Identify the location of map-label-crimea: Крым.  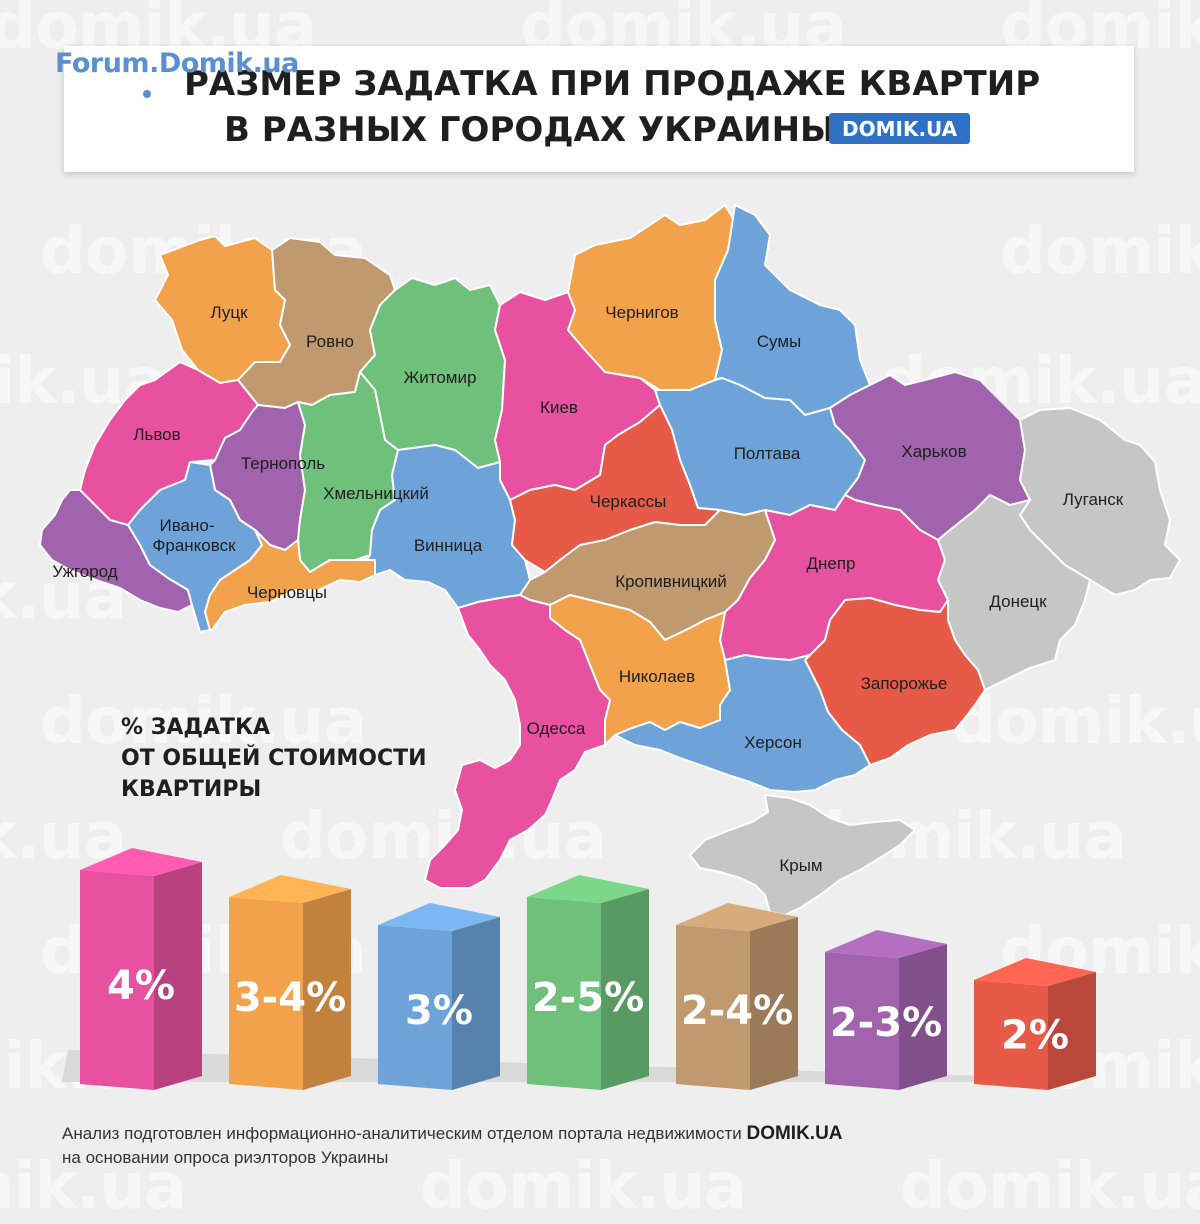
(800, 865).